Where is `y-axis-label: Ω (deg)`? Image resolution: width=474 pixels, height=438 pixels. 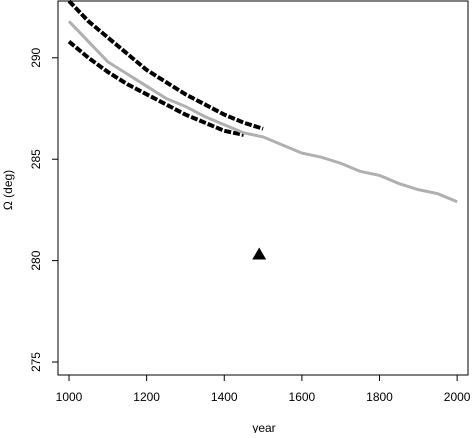 y-axis-label: Ω (deg) is located at coordinates (8, 190).